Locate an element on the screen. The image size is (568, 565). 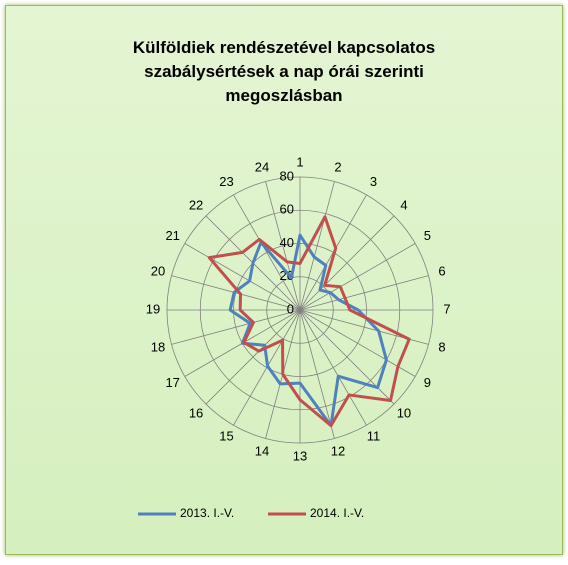
category-label: 8 is located at coordinates (441, 346).